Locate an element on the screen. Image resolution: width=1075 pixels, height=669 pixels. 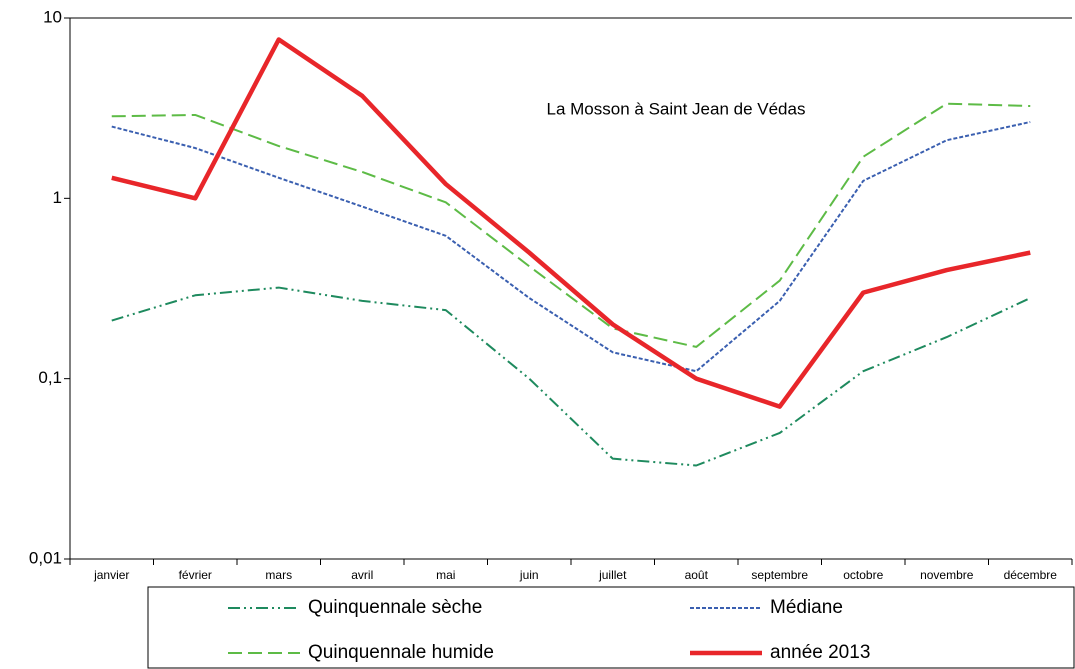
legend-box is located at coordinates (611, 627).